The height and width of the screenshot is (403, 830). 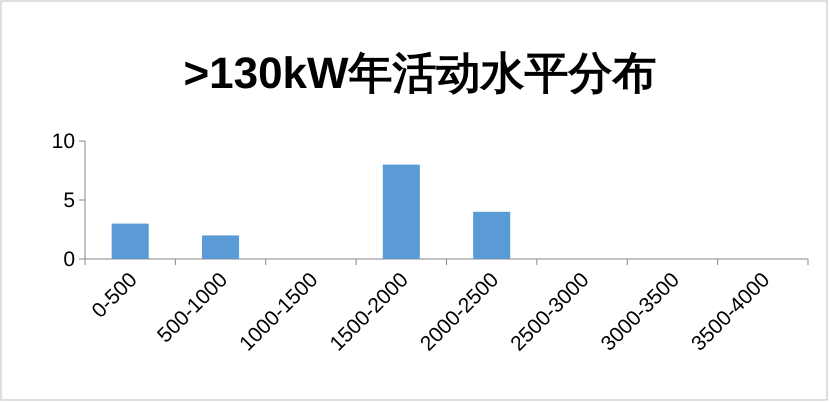 What do you see at coordinates (63, 141) in the screenshot?
I see `y-tick-label: 10` at bounding box center [63, 141].